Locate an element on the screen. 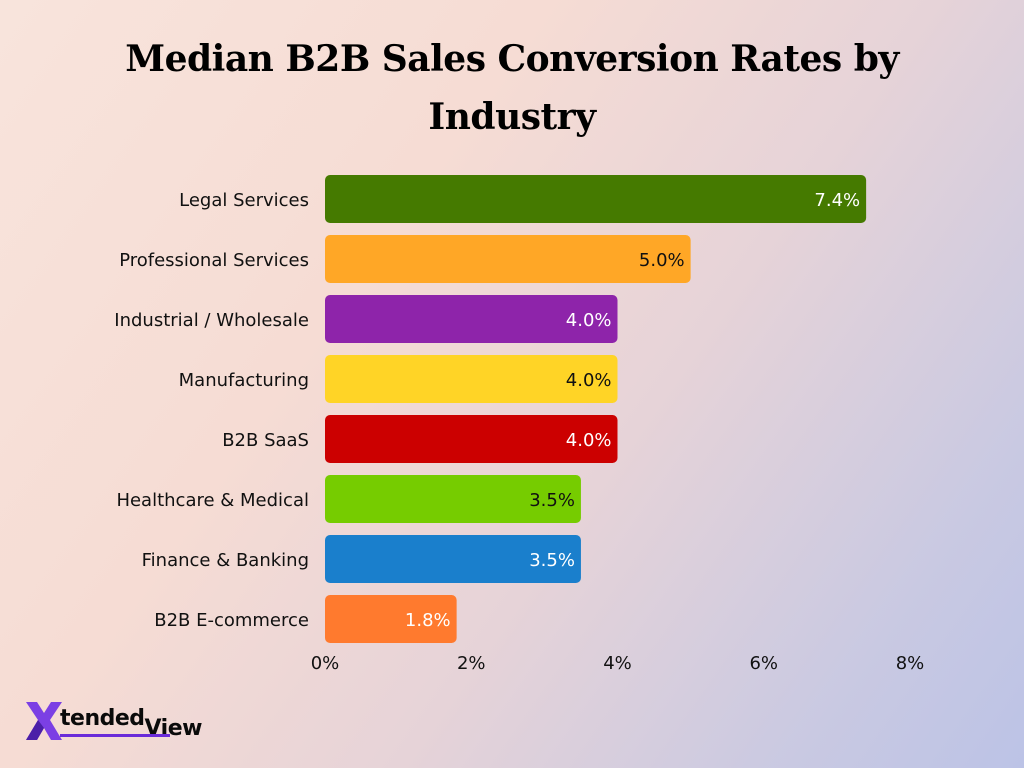 This screenshot has width=1024, height=768. bar-value-label-2: 4.0% is located at coordinates (589, 320).